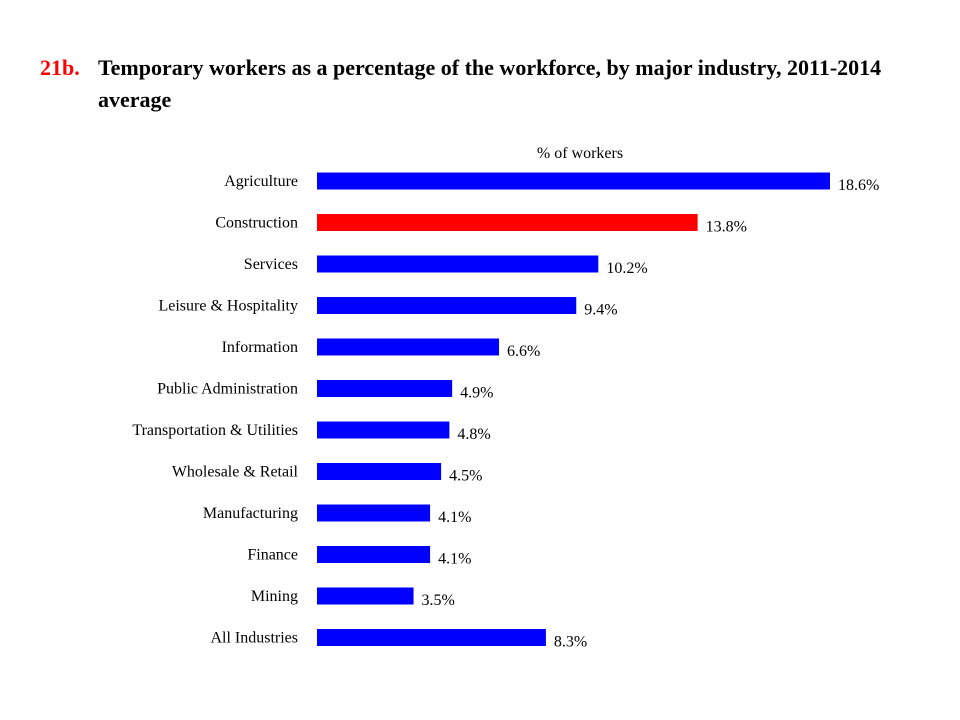 The width and height of the screenshot is (960, 720). I want to click on value-label: 4.8%, so click(473, 434).